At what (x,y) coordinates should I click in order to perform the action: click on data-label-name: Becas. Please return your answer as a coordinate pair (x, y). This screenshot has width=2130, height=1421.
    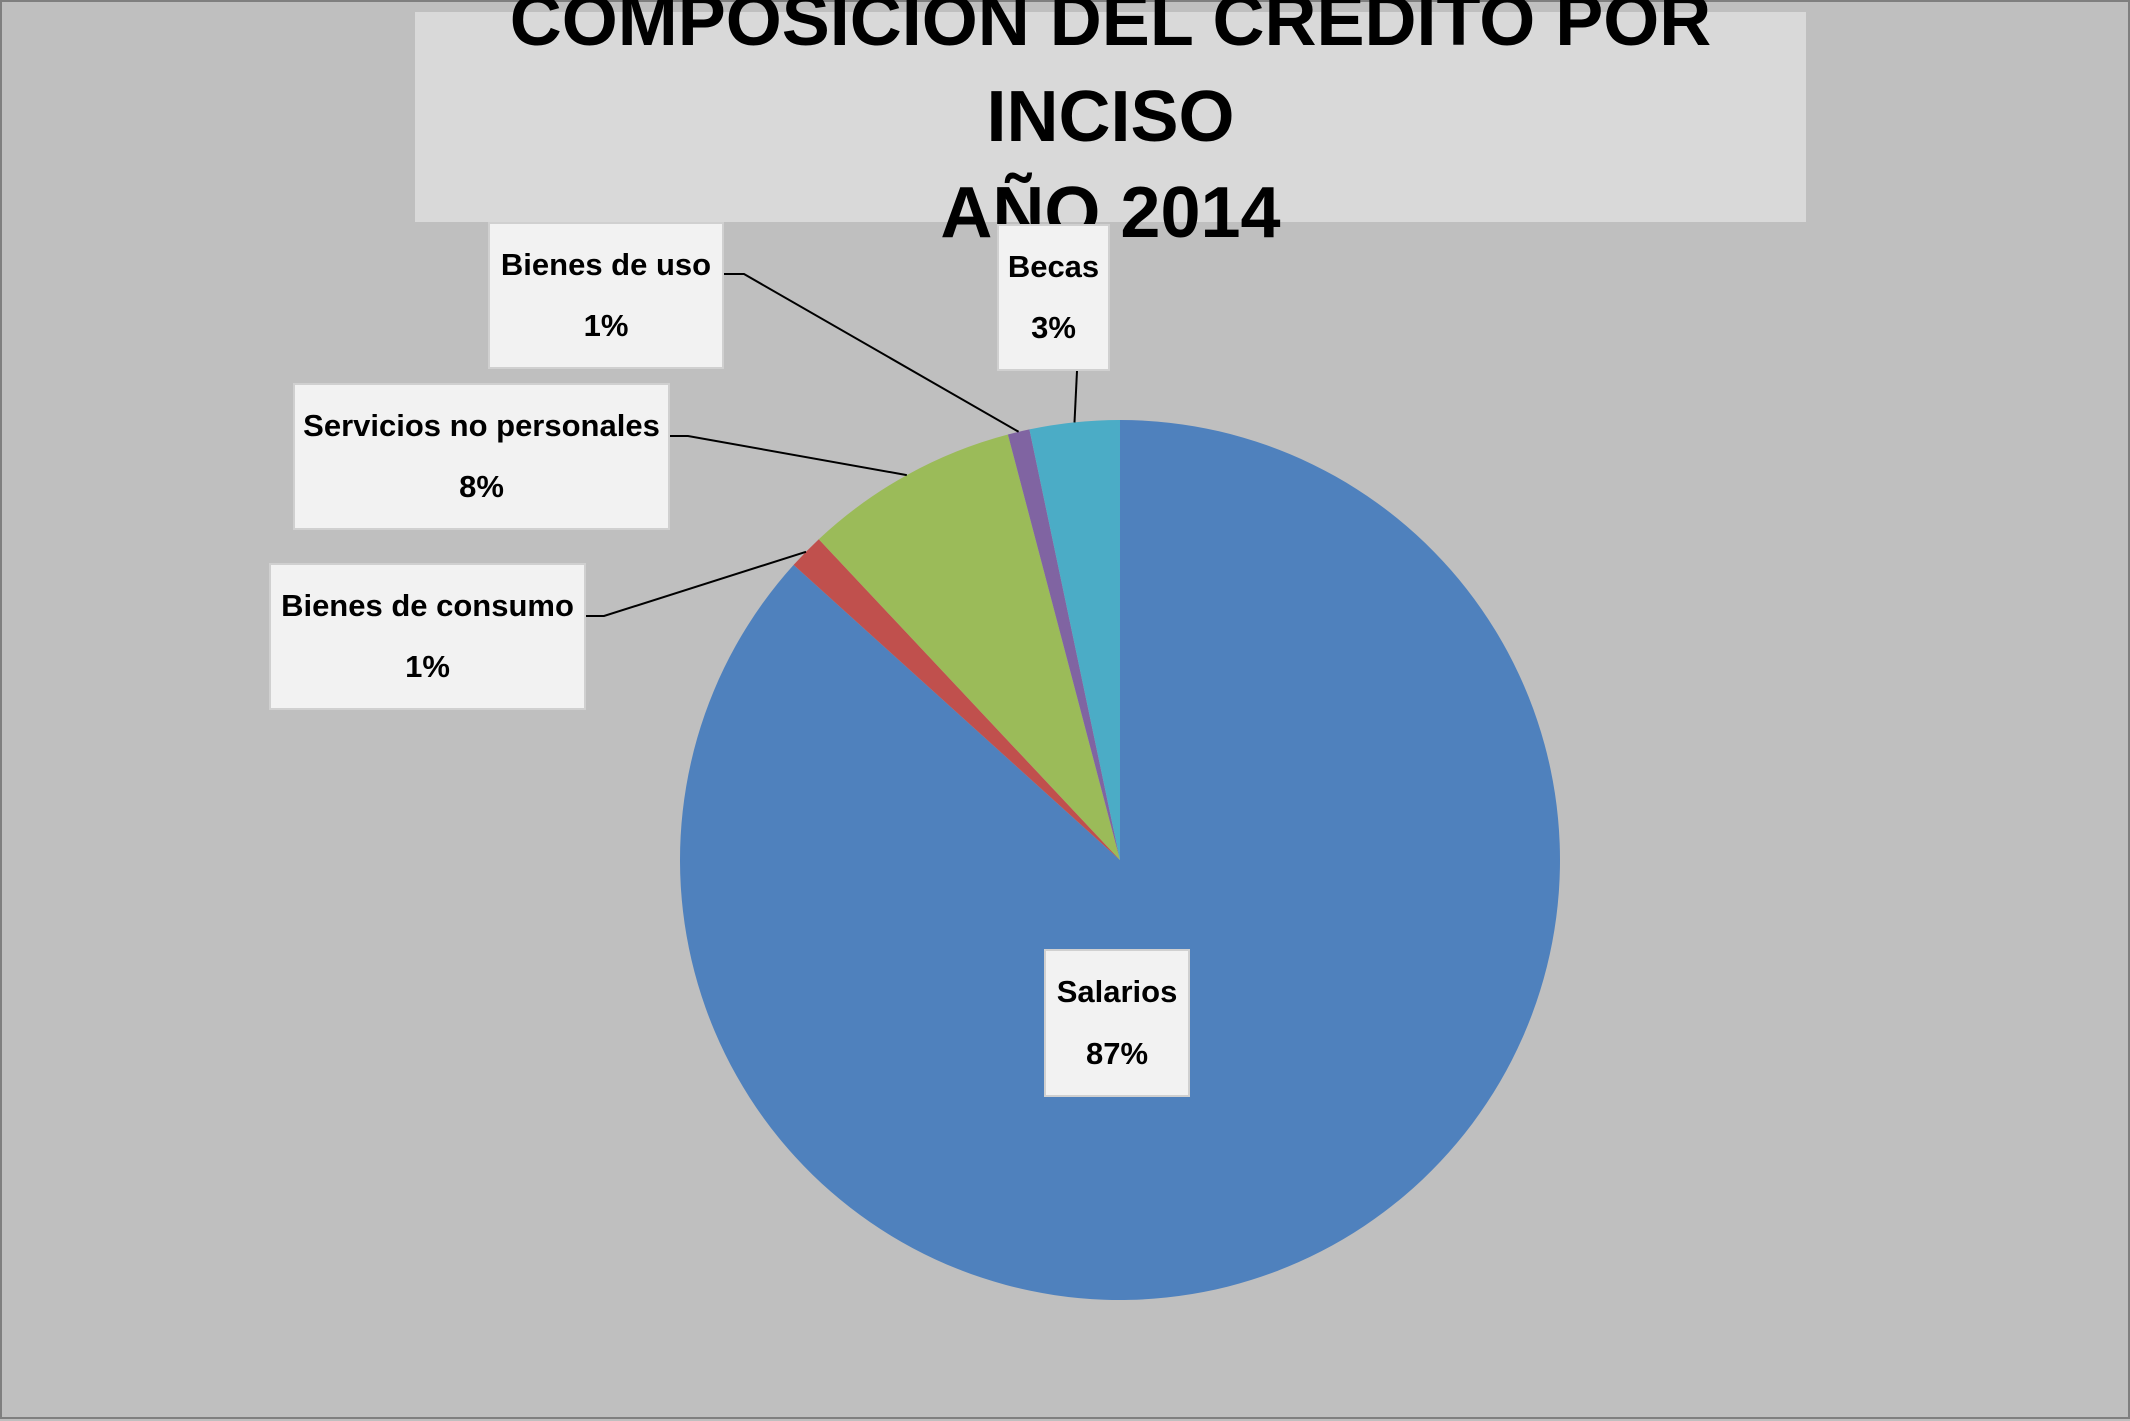
    Looking at the image, I should click on (1053, 266).